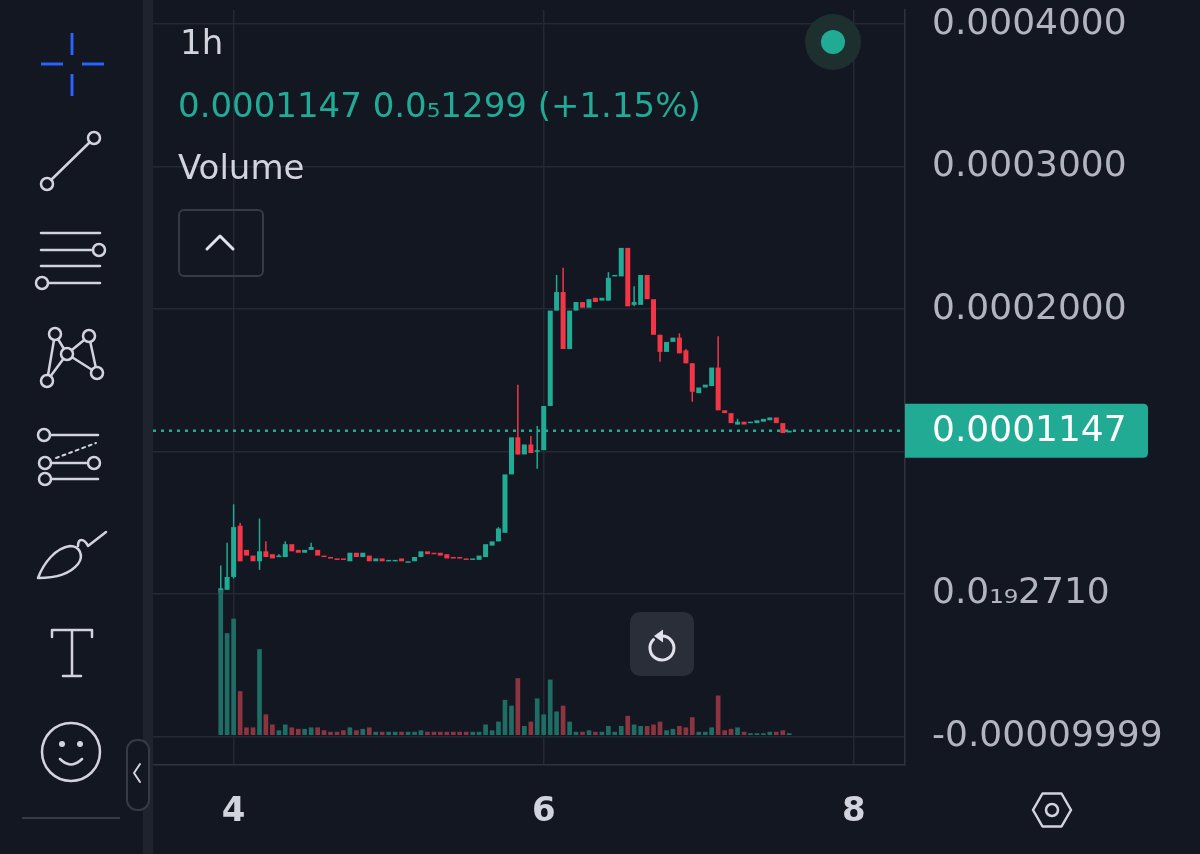 The height and width of the screenshot is (854, 1200). I want to click on y-tick-label: -0.00009999, so click(1047, 733).